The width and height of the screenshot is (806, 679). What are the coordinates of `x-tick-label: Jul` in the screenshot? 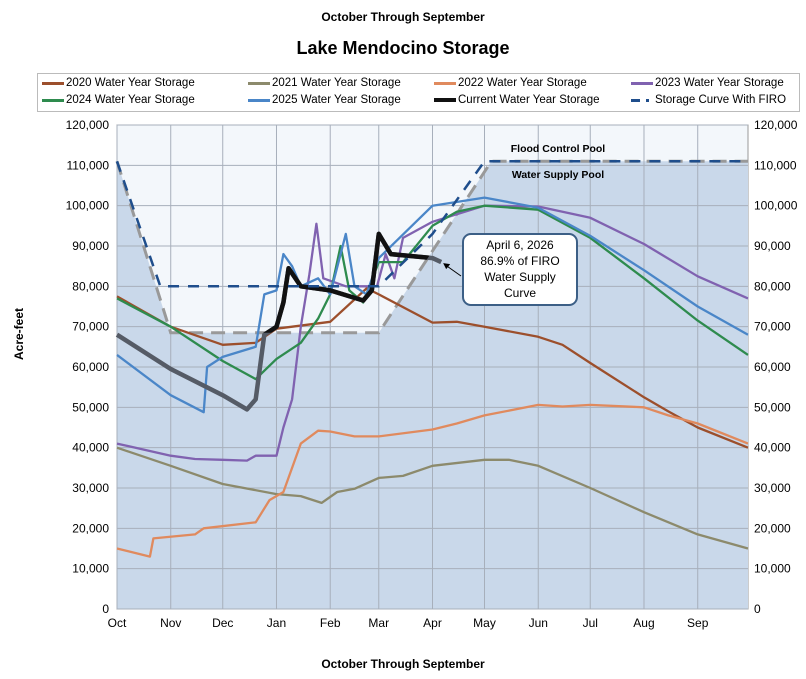 It's located at (590, 623).